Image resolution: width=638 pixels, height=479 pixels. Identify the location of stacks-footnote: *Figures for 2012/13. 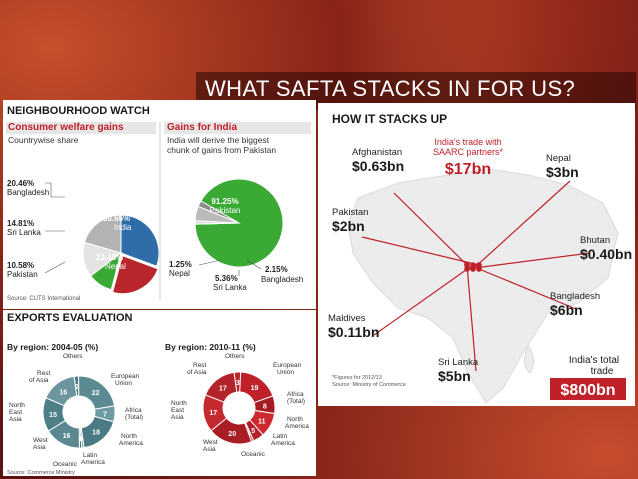
(357, 378).